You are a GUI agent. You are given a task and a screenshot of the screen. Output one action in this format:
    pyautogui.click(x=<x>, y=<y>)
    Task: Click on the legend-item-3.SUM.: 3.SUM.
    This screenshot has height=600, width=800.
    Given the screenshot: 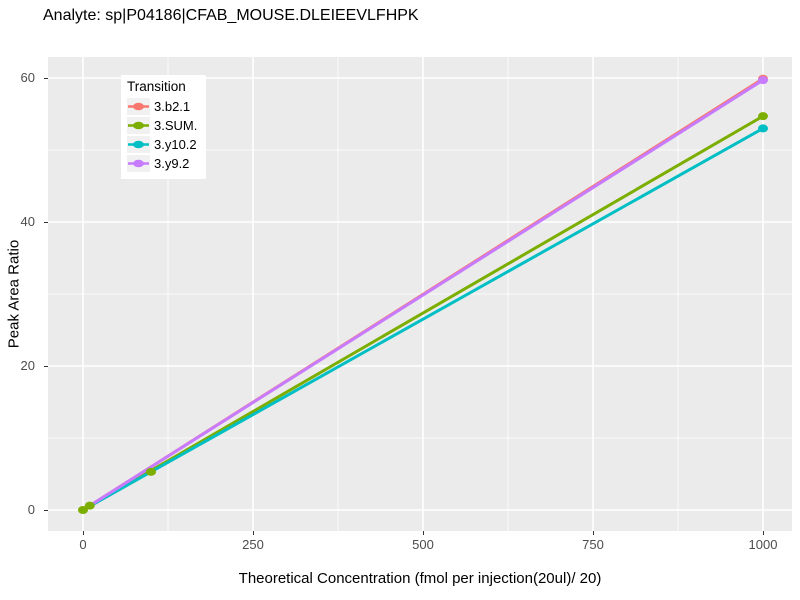 What is the action you would take?
    pyautogui.click(x=162, y=125)
    